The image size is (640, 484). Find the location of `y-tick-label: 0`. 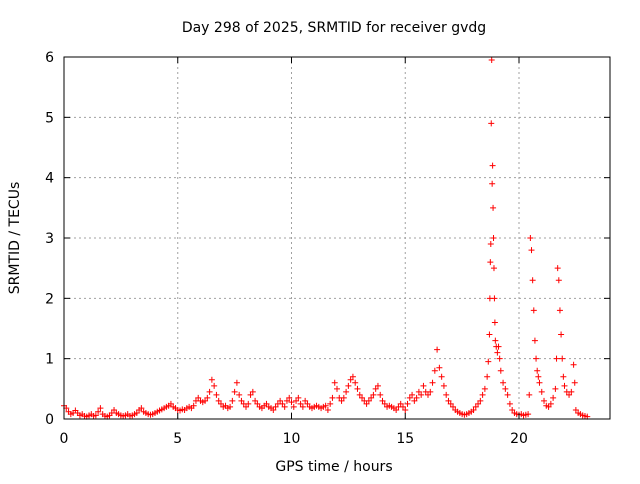

y-tick-label: 0 is located at coordinates (49, 420).